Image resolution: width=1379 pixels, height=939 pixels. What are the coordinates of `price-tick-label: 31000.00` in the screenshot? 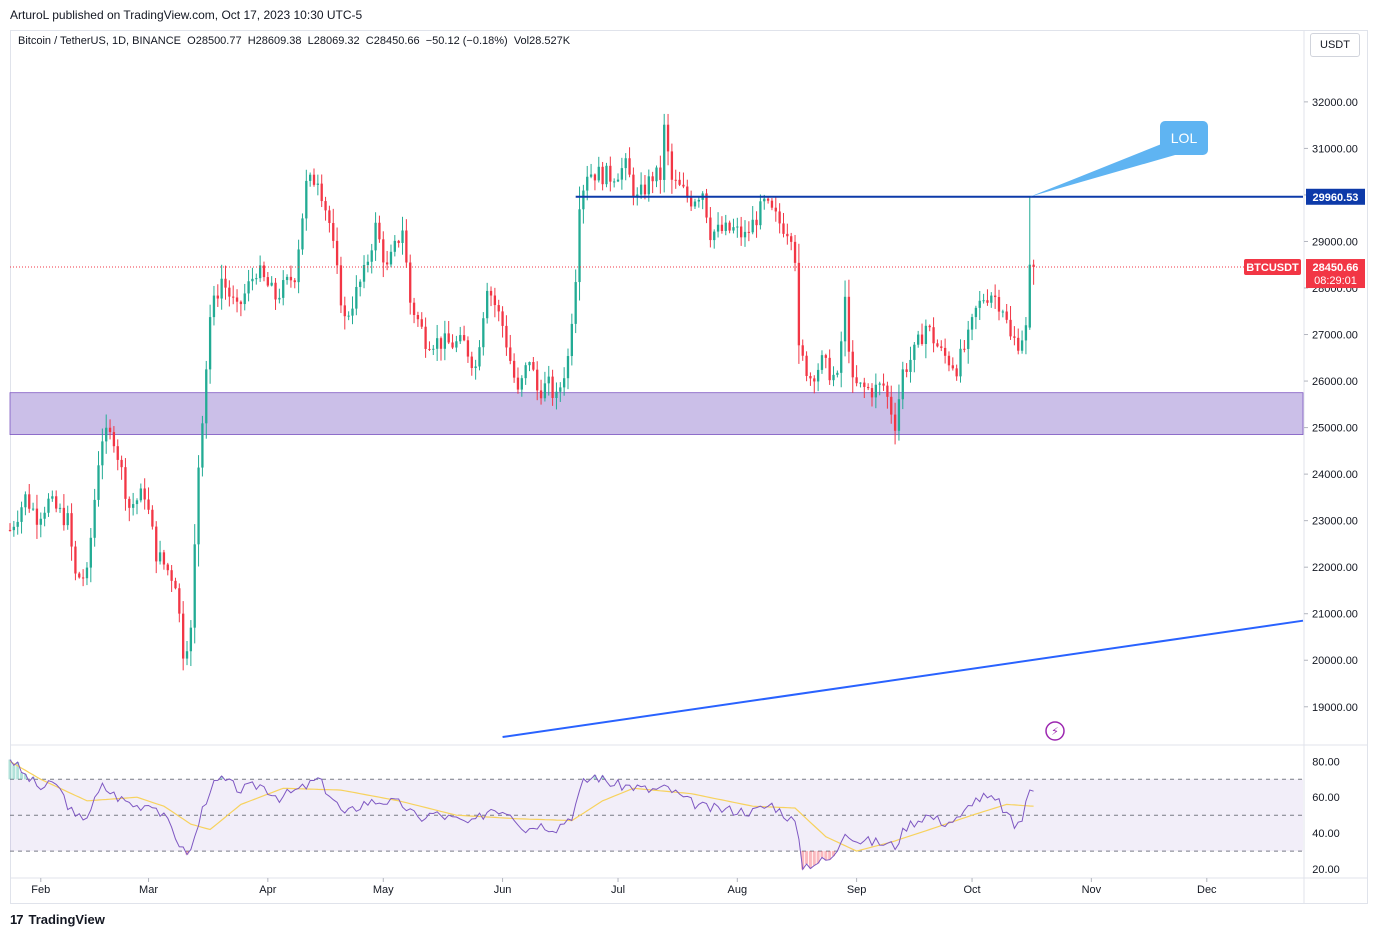 It's located at (1335, 149).